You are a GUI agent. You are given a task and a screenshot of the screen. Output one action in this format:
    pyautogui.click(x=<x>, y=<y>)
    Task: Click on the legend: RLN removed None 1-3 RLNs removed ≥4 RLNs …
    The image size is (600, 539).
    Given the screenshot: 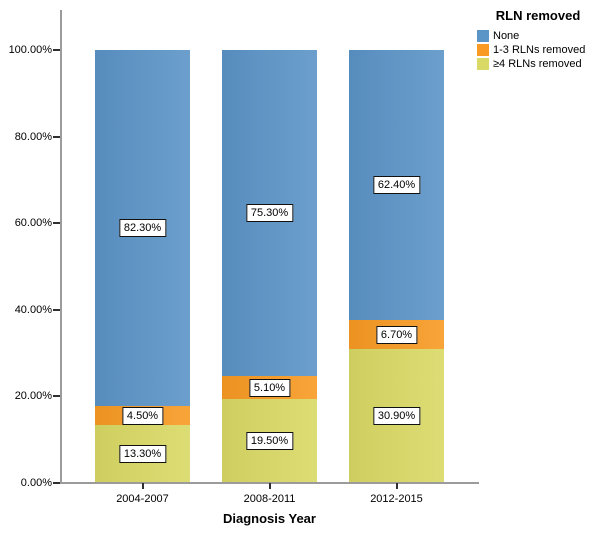 What is the action you would take?
    pyautogui.click(x=538, y=40)
    